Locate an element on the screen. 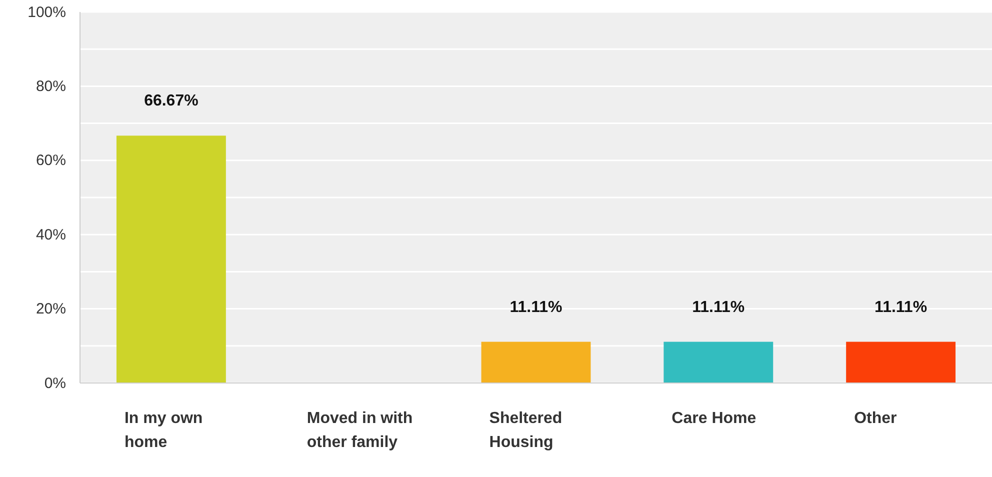  y-tick-label: 0% is located at coordinates (55, 383).